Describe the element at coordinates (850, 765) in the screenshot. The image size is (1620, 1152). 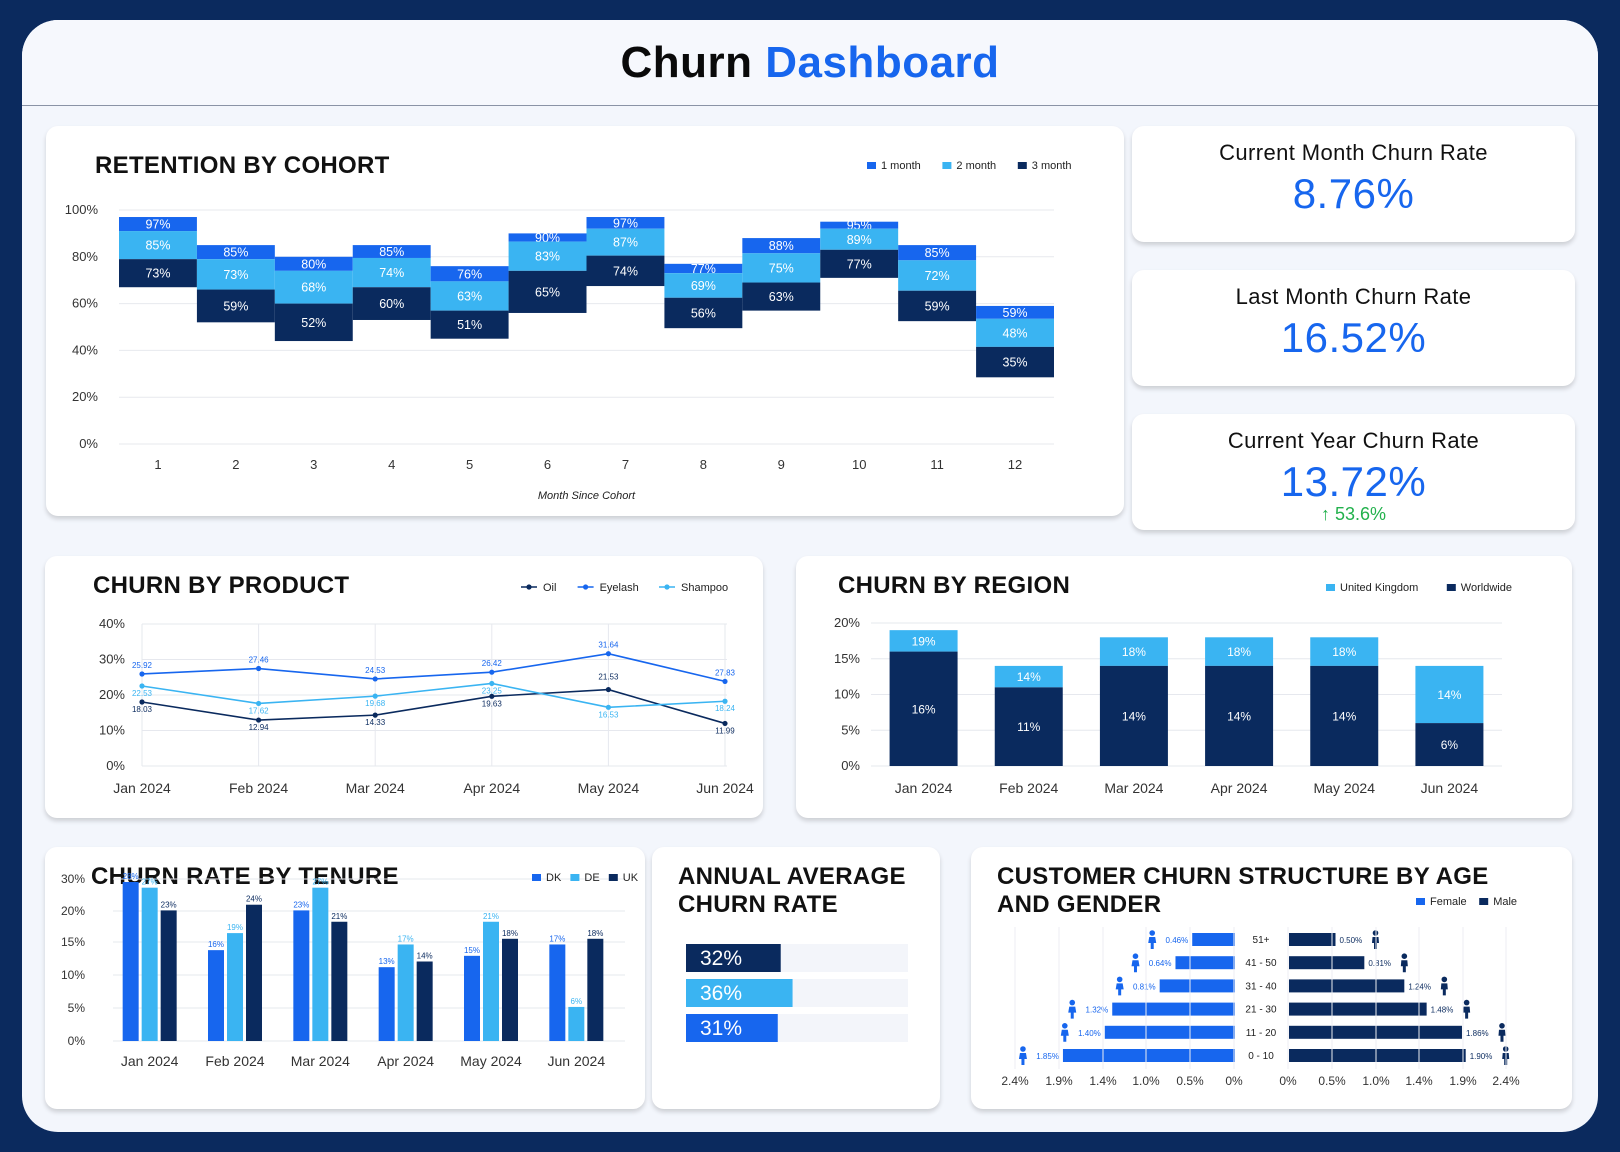
I see `region-ytick-0: 0%` at that location.